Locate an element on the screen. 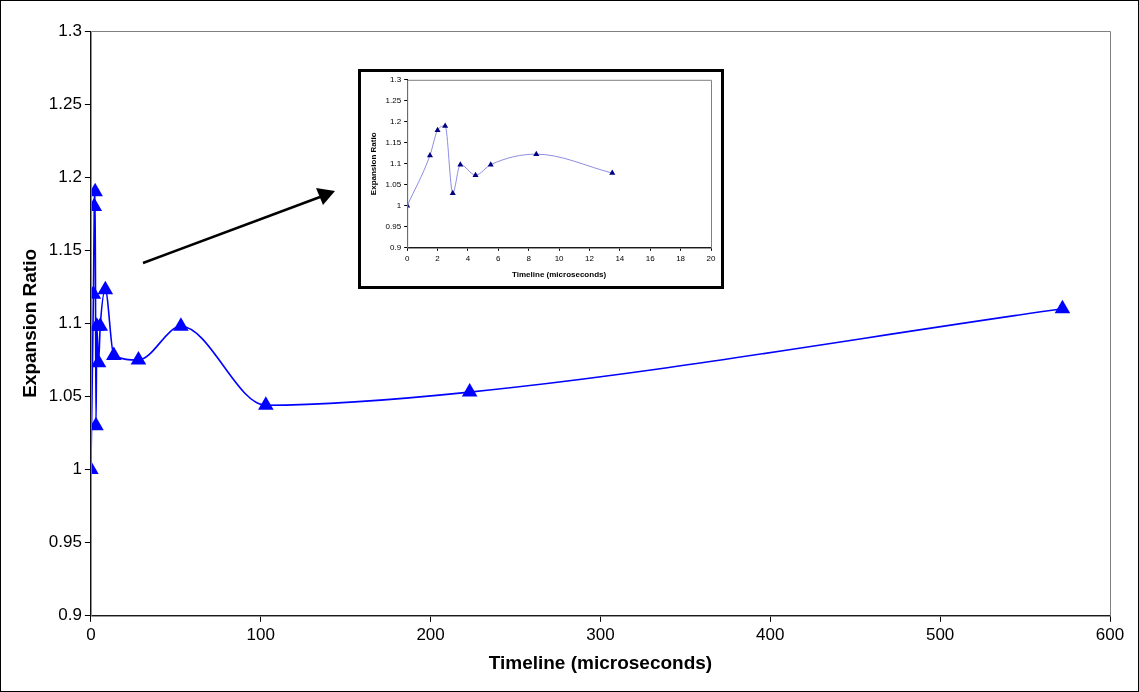 The image size is (1139, 692). x-tick-label: 16 is located at coordinates (650, 258).